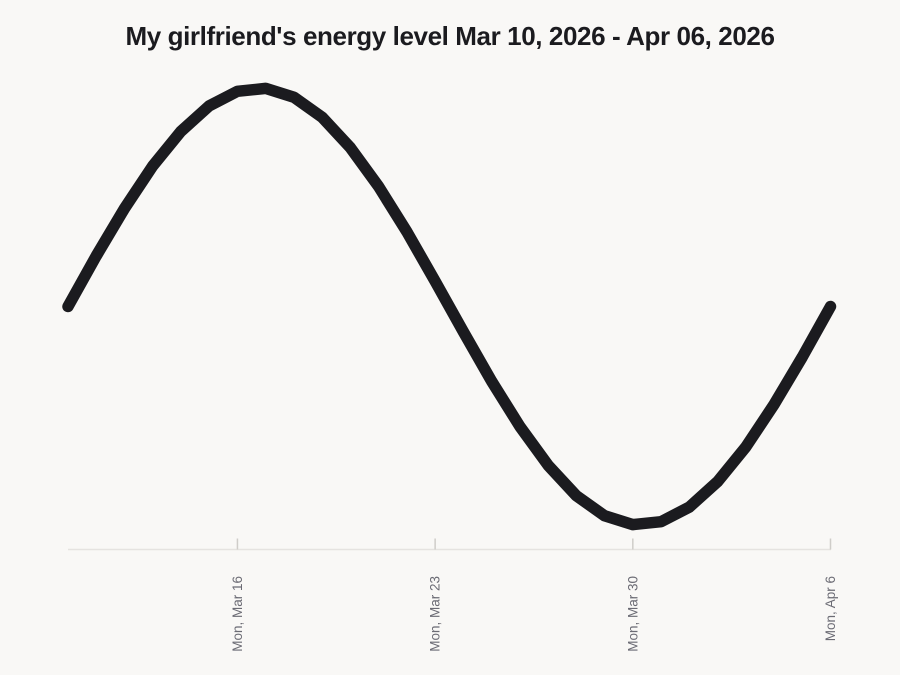 Image resolution: width=900 pixels, height=675 pixels. What do you see at coordinates (435, 614) in the screenshot?
I see `x-tick-label: Mon, Mar 23` at bounding box center [435, 614].